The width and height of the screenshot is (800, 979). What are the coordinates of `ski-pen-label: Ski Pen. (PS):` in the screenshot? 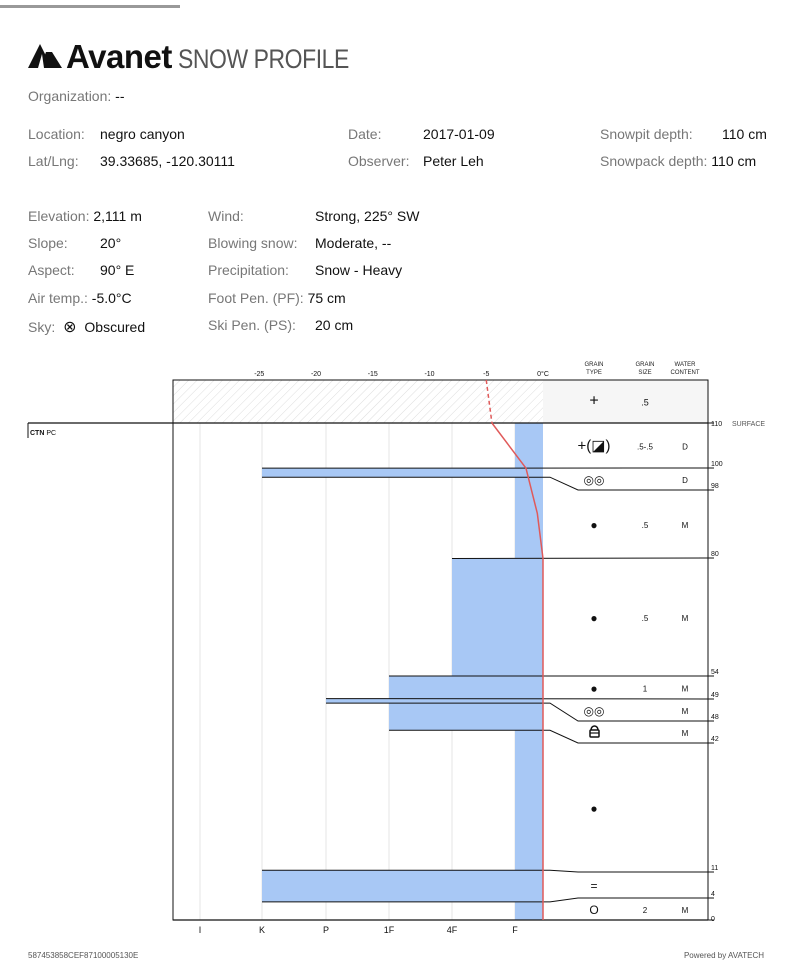 It's located at (252, 325).